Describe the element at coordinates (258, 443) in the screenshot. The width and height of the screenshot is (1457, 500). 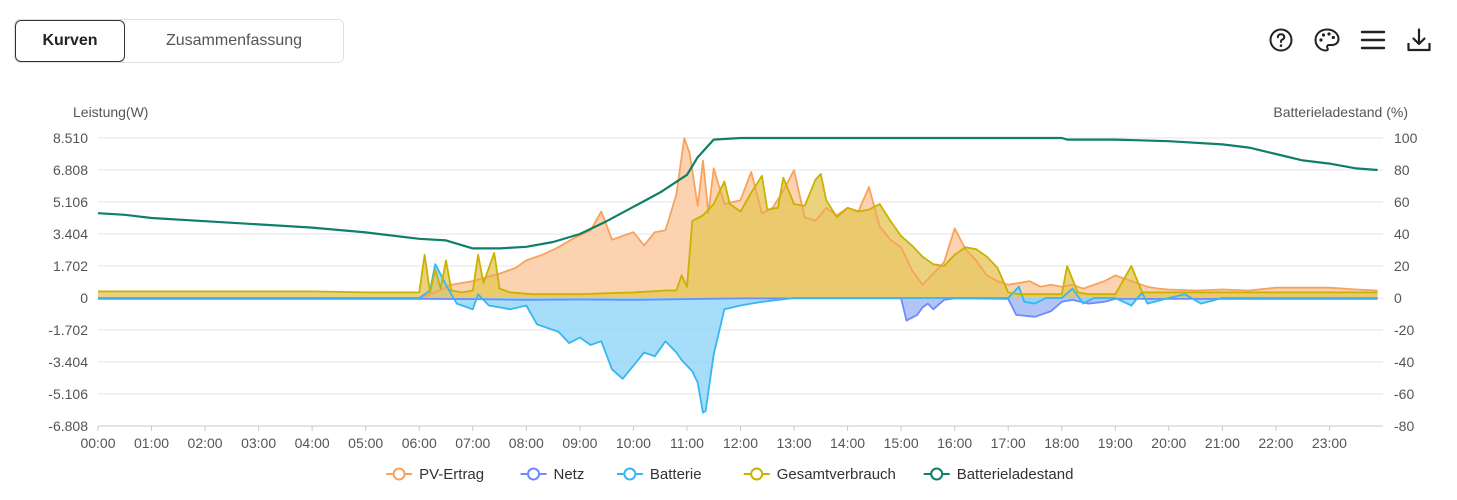
I see `x-tick-label: 03:00` at that location.